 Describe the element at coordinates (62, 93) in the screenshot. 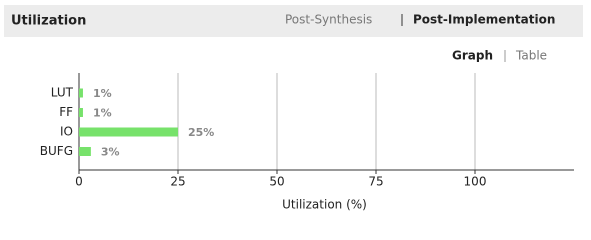

I see `y-tick-label: LUT` at that location.